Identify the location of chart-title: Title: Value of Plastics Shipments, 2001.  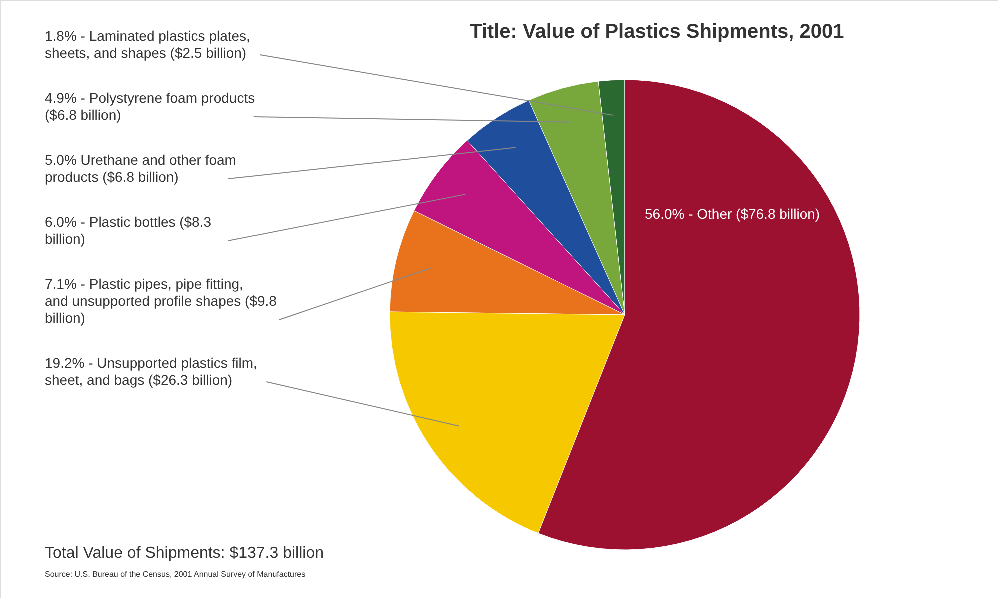
(657, 32).